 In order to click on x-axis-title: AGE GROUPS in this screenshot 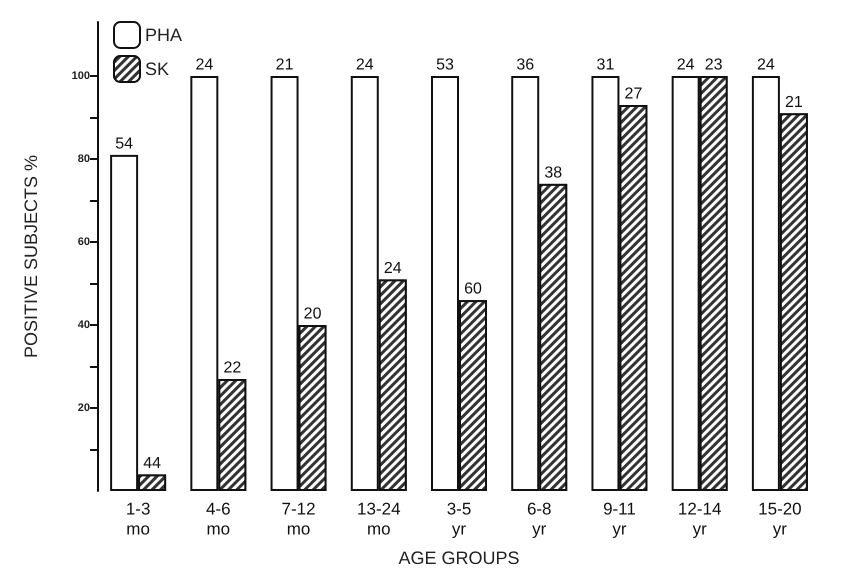, I will do `click(459, 558)`.